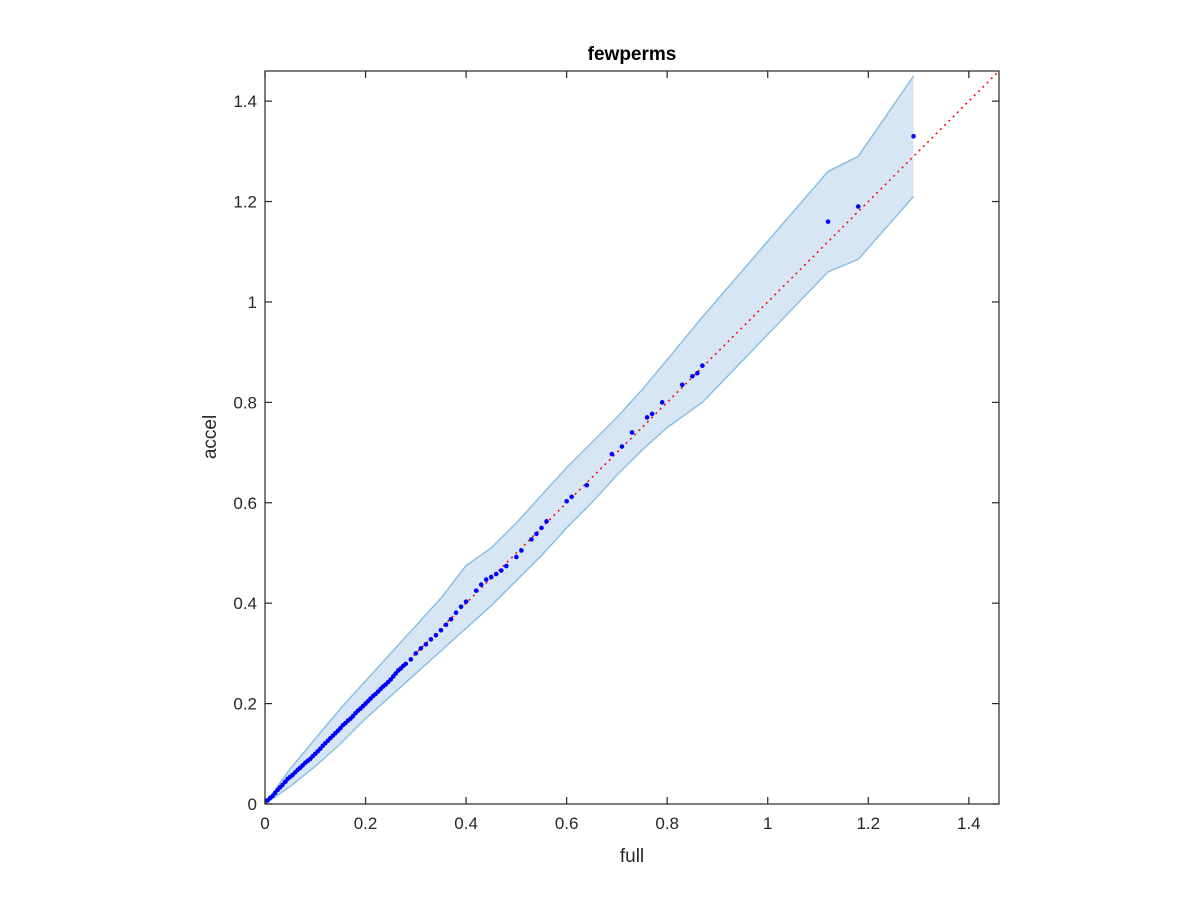  What do you see at coordinates (632, 856) in the screenshot?
I see `x-axis-label: full` at bounding box center [632, 856].